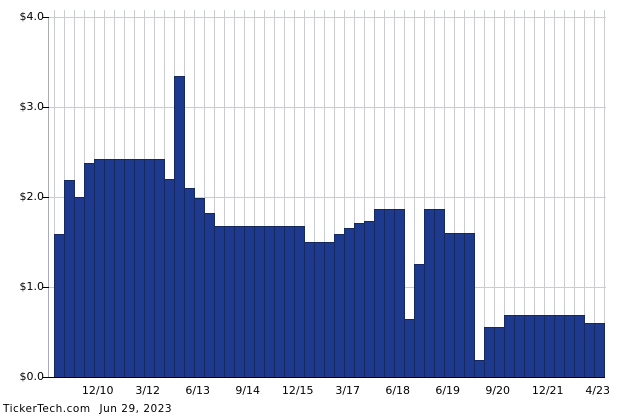 This screenshot has height=420, width=640. I want to click on y-axis-label: $1.0, so click(32, 286).